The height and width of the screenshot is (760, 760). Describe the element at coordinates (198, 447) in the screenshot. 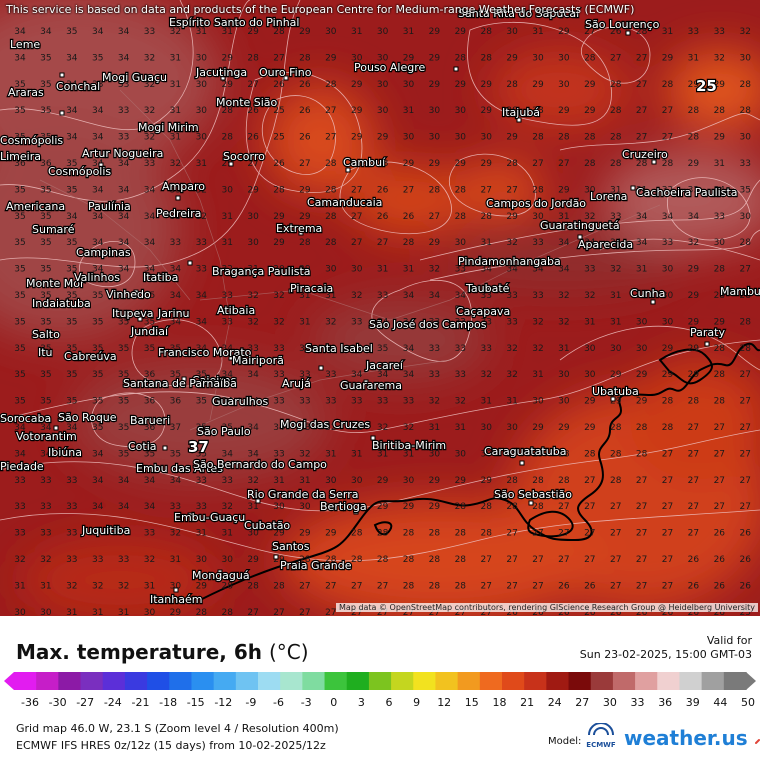

I see `highlight-value-high: 37` at that location.